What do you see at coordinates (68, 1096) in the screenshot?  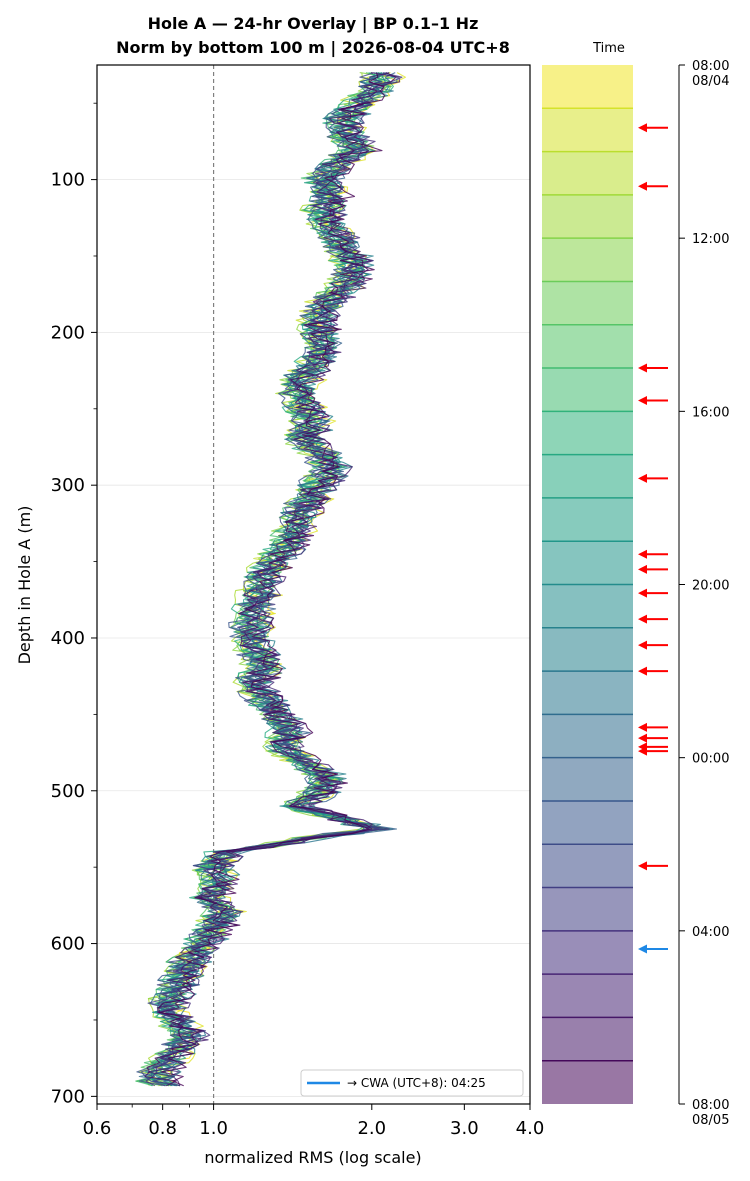 I see `y-tick-label: 700` at bounding box center [68, 1096].